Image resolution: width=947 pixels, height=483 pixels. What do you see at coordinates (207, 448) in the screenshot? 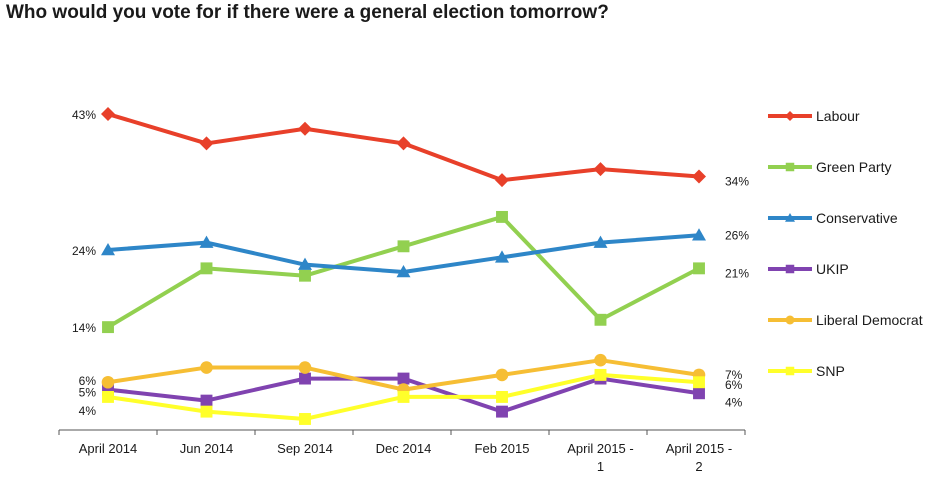
I see `x-tick-label: Jun 2014` at bounding box center [207, 448].